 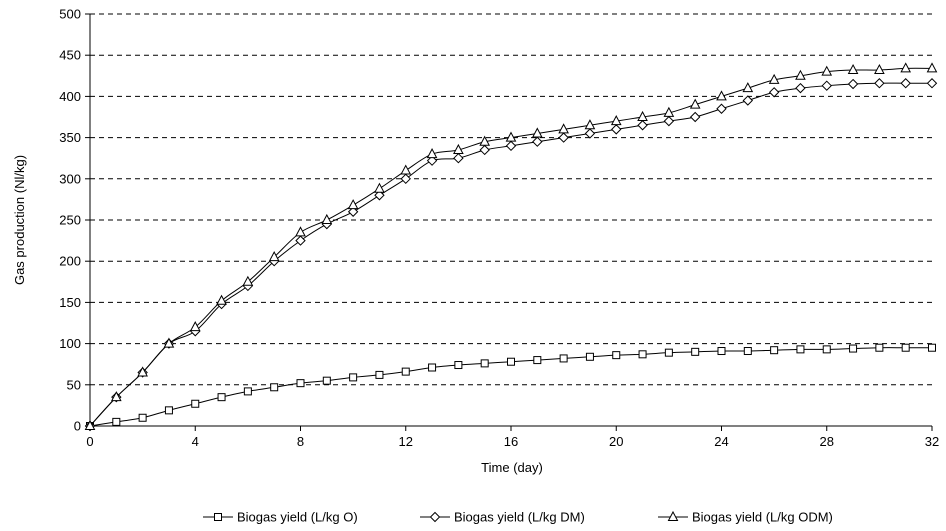 I want to click on legend-item: Biogas yield (L/kg ODM), so click(x=745, y=517).